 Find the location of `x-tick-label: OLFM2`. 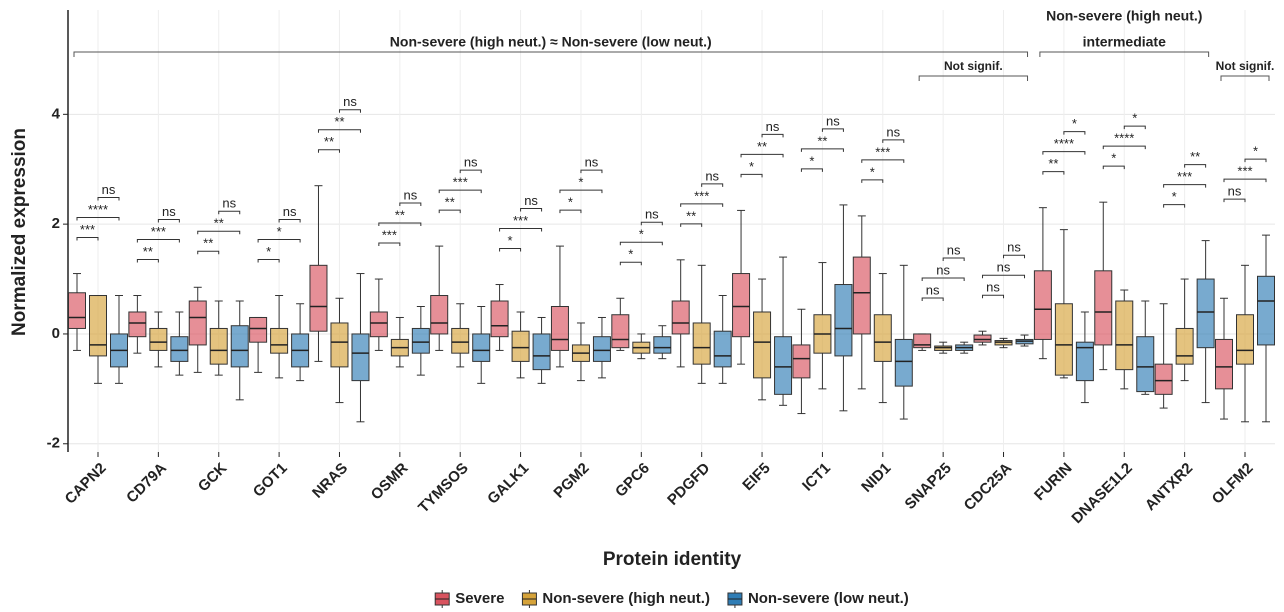

x-tick-label: OLFM2 is located at coordinates (1233, 484).